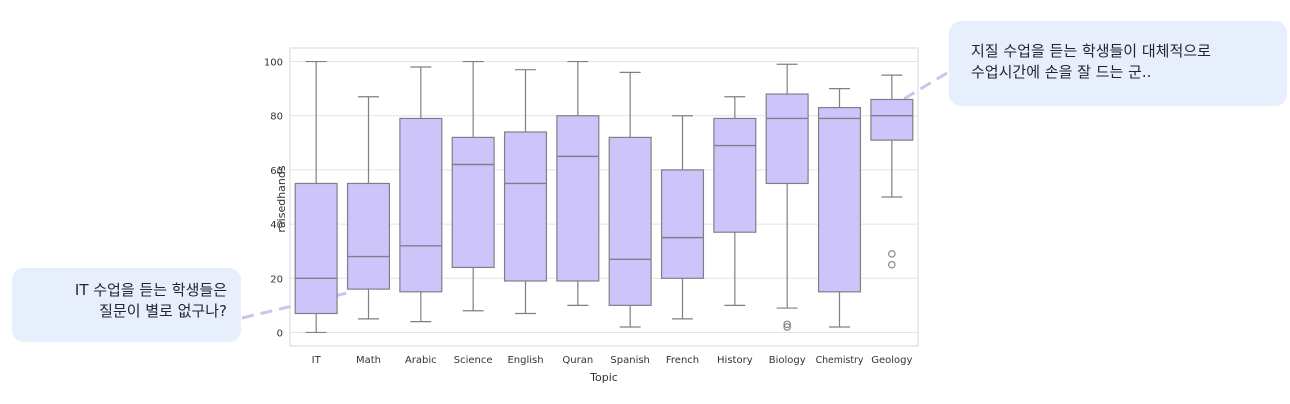 The width and height of the screenshot is (1290, 404). I want to click on right-callout-line-2: 수업시간에 손을 잘 드는 군.., so click(1061, 72).